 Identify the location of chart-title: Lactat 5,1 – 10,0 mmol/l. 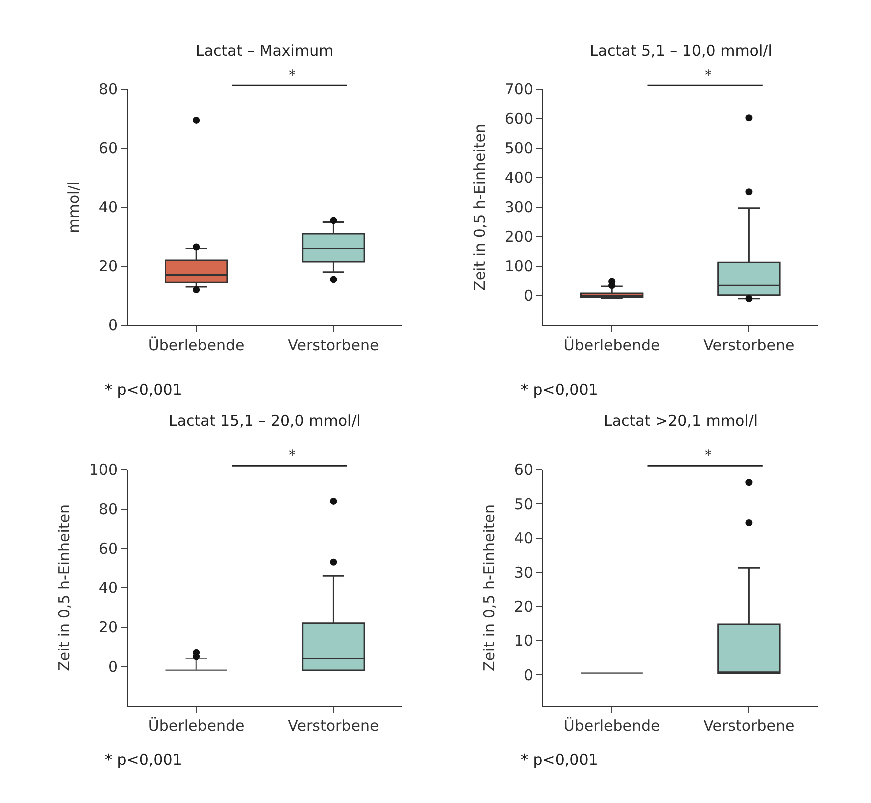
(681, 51).